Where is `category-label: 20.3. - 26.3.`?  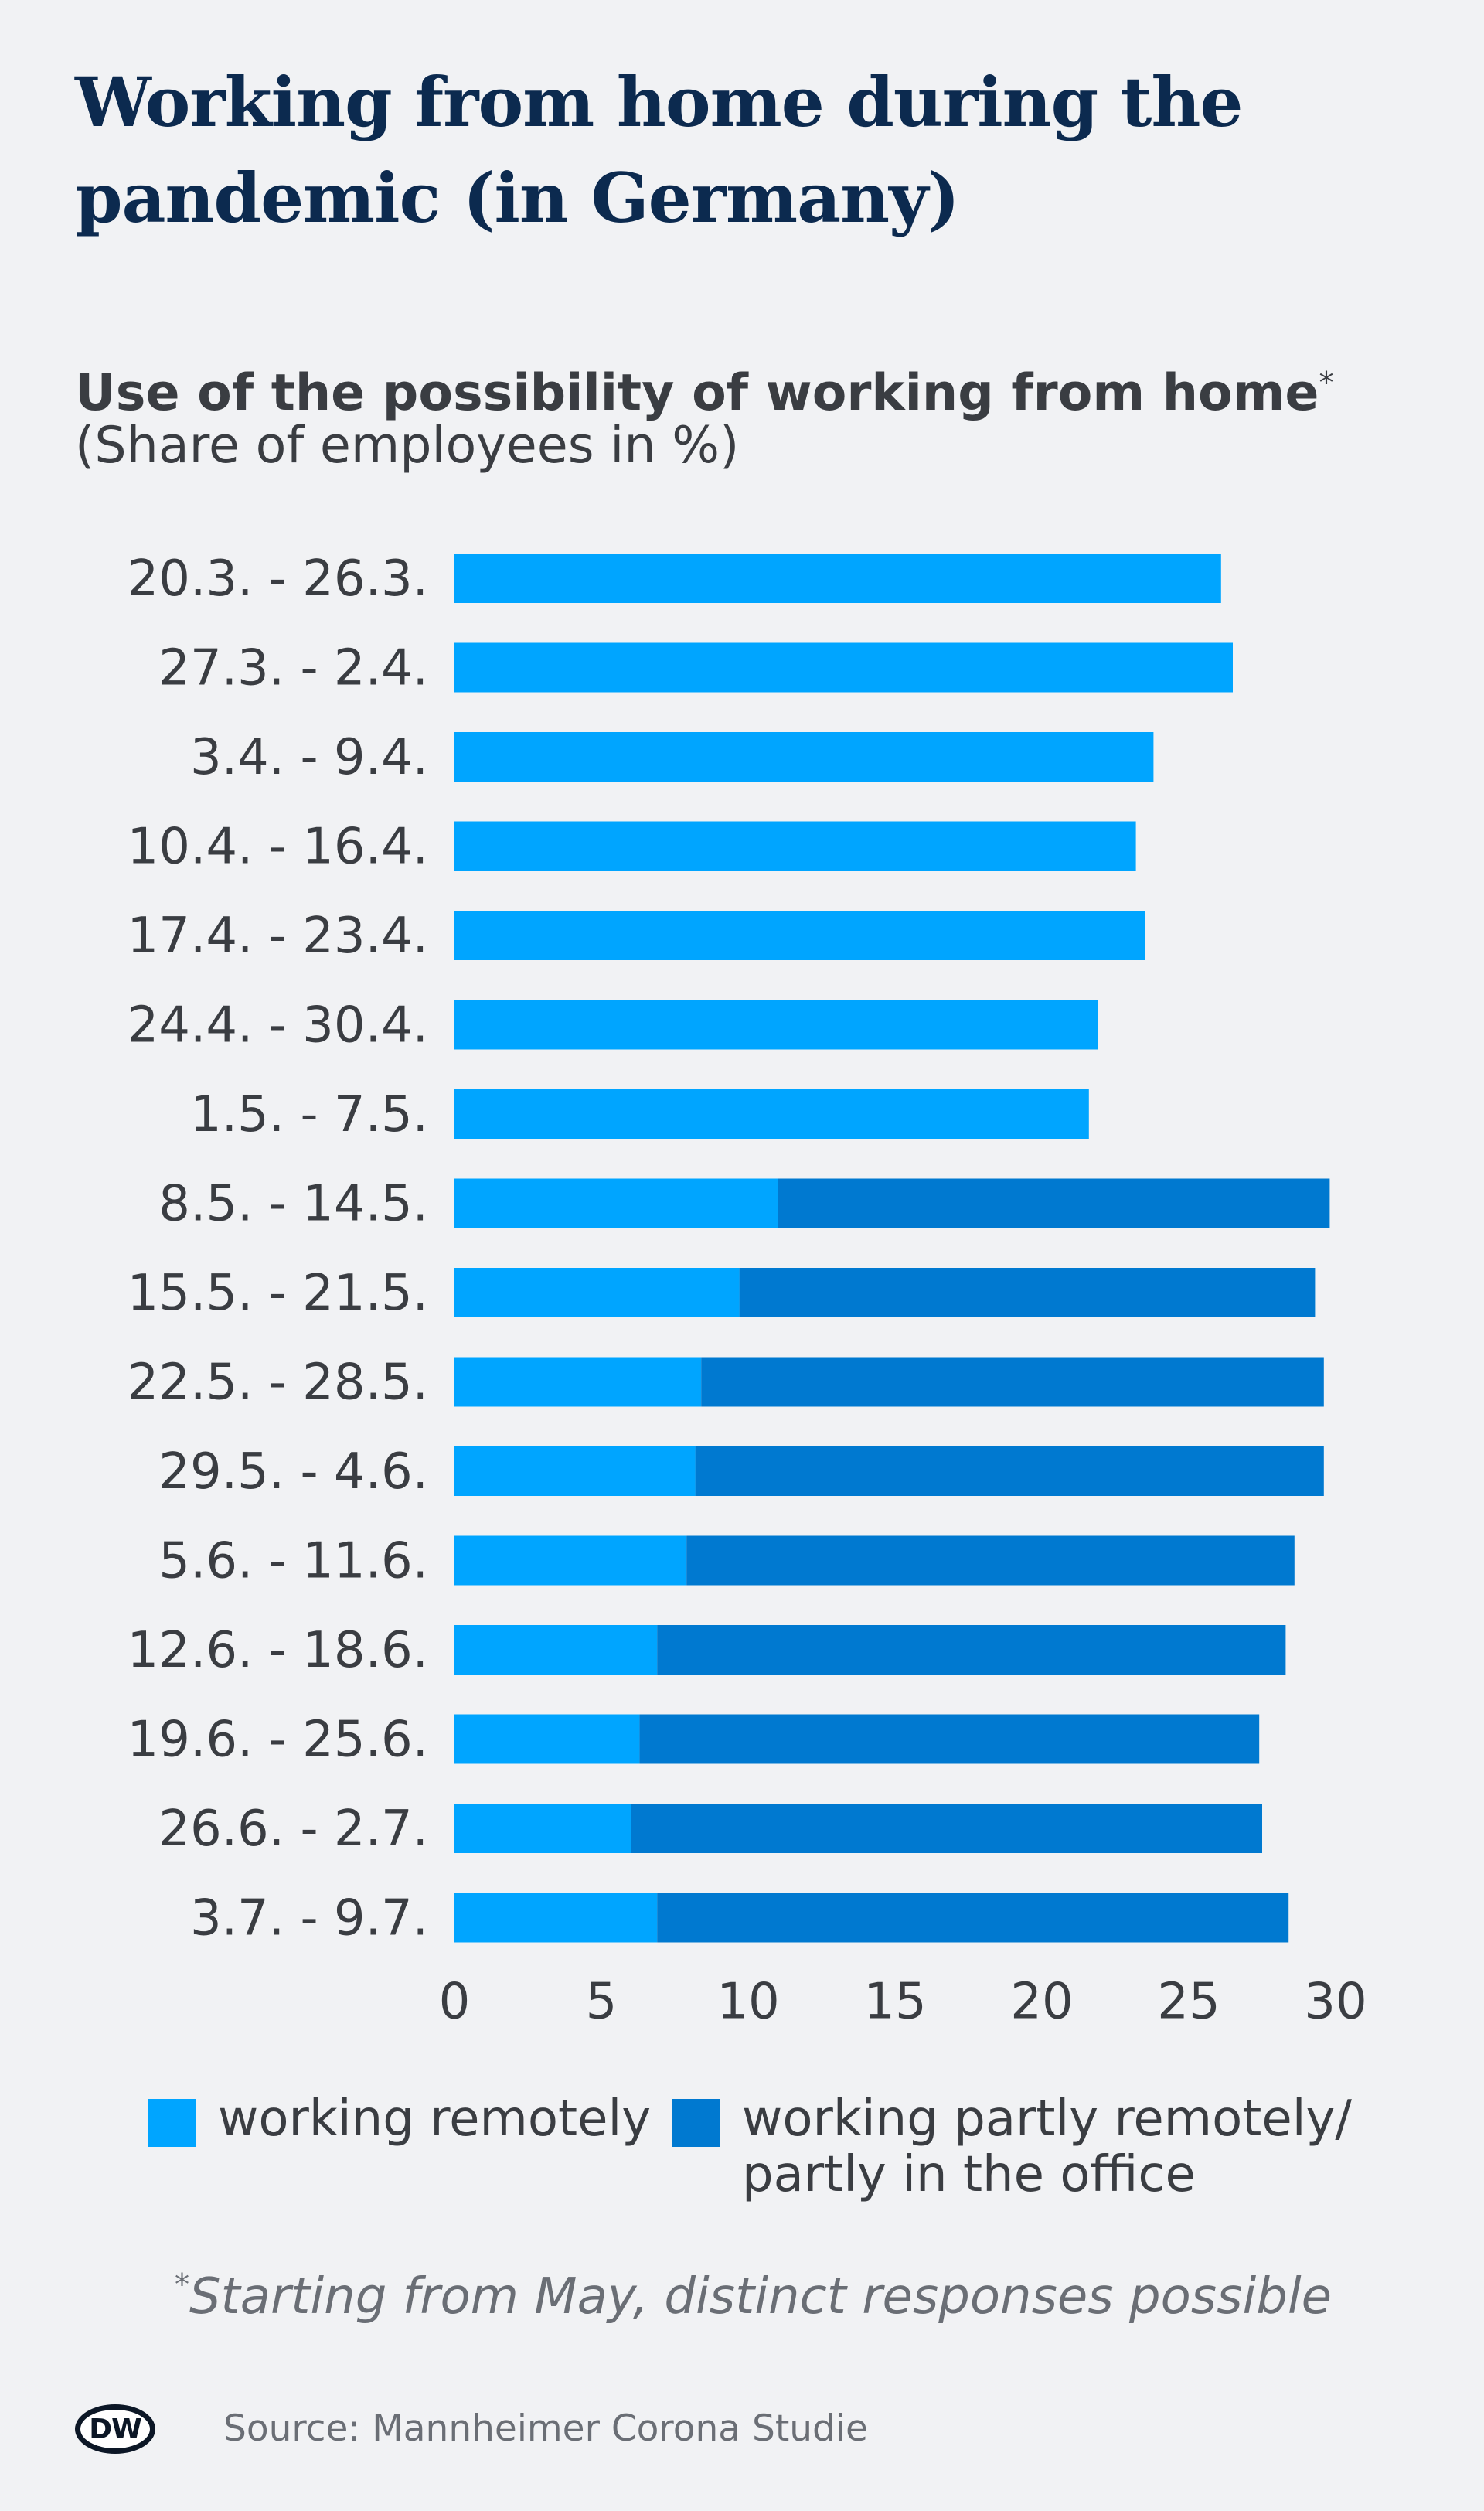
category-label: 20.3. - 26.3. is located at coordinates (278, 579).